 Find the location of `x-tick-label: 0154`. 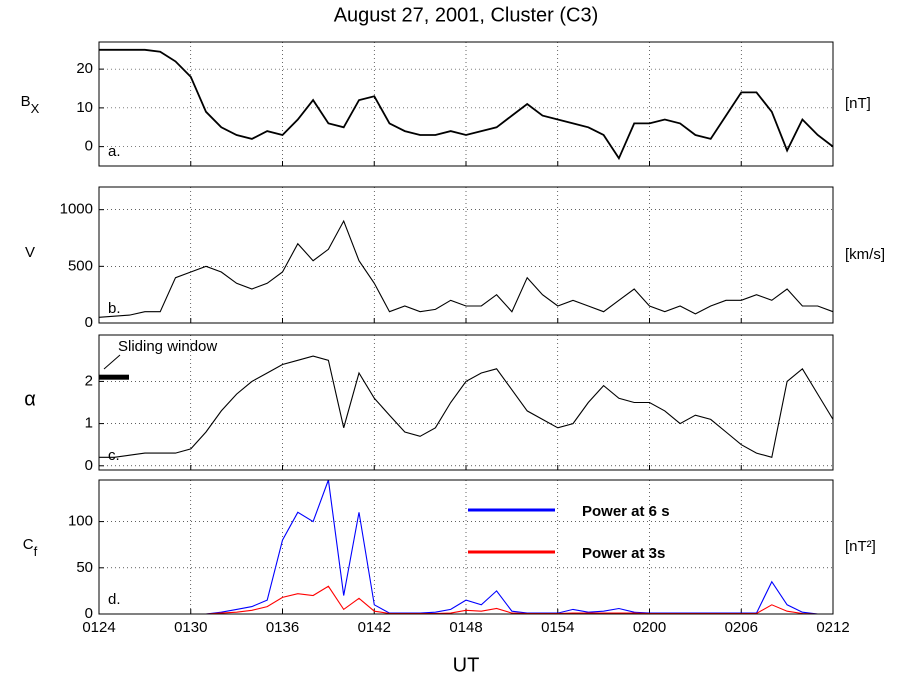

x-tick-label: 0154 is located at coordinates (557, 627).